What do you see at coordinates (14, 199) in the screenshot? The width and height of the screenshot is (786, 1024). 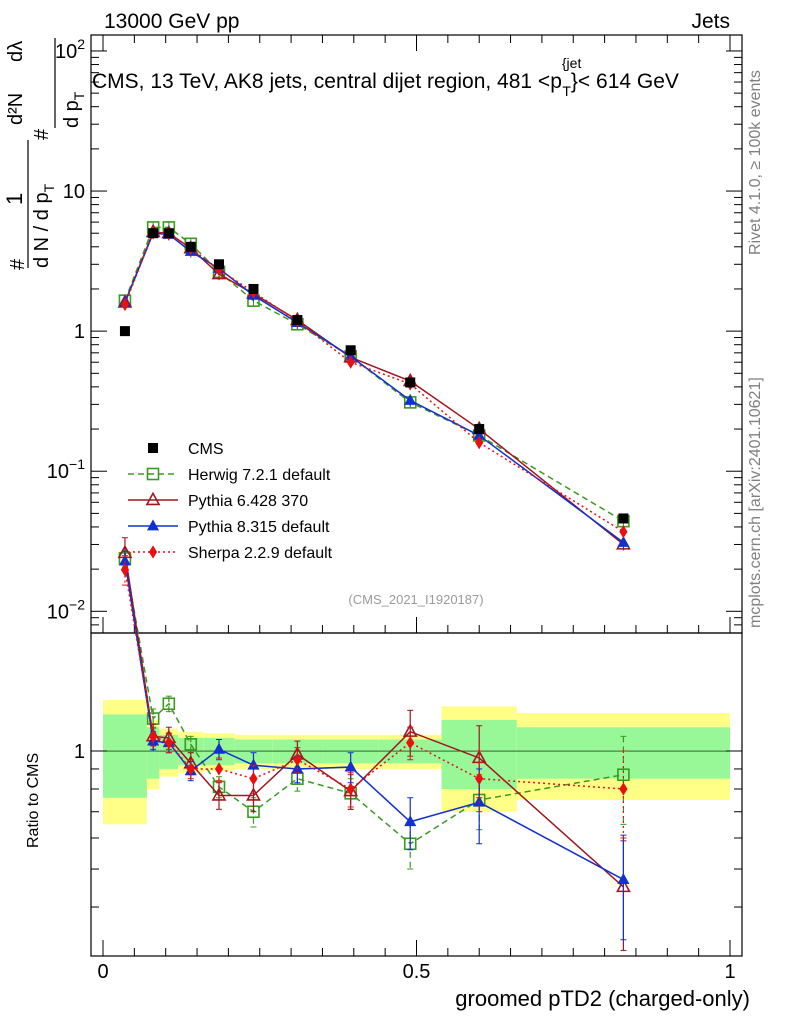 I see `y-label-one: 1` at bounding box center [14, 199].